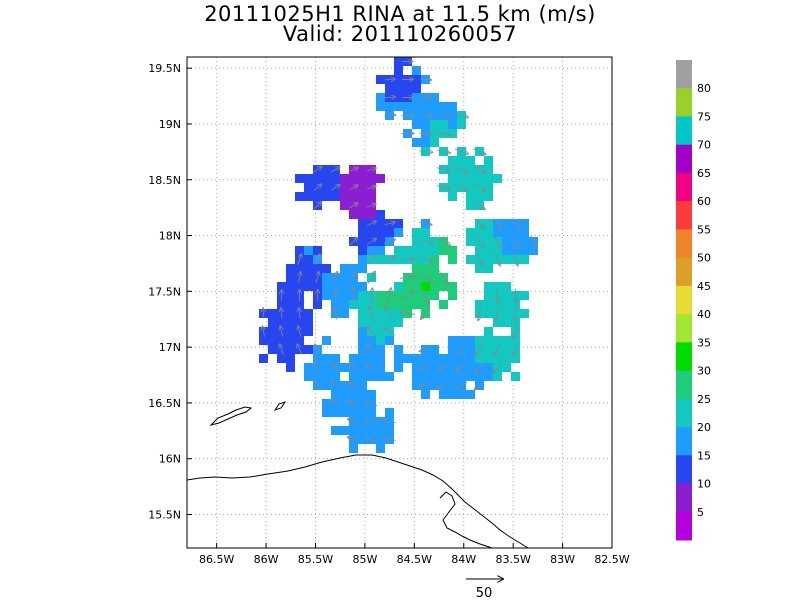 The image size is (800, 600). I want to click on colorbar-label: 50, so click(704, 258).